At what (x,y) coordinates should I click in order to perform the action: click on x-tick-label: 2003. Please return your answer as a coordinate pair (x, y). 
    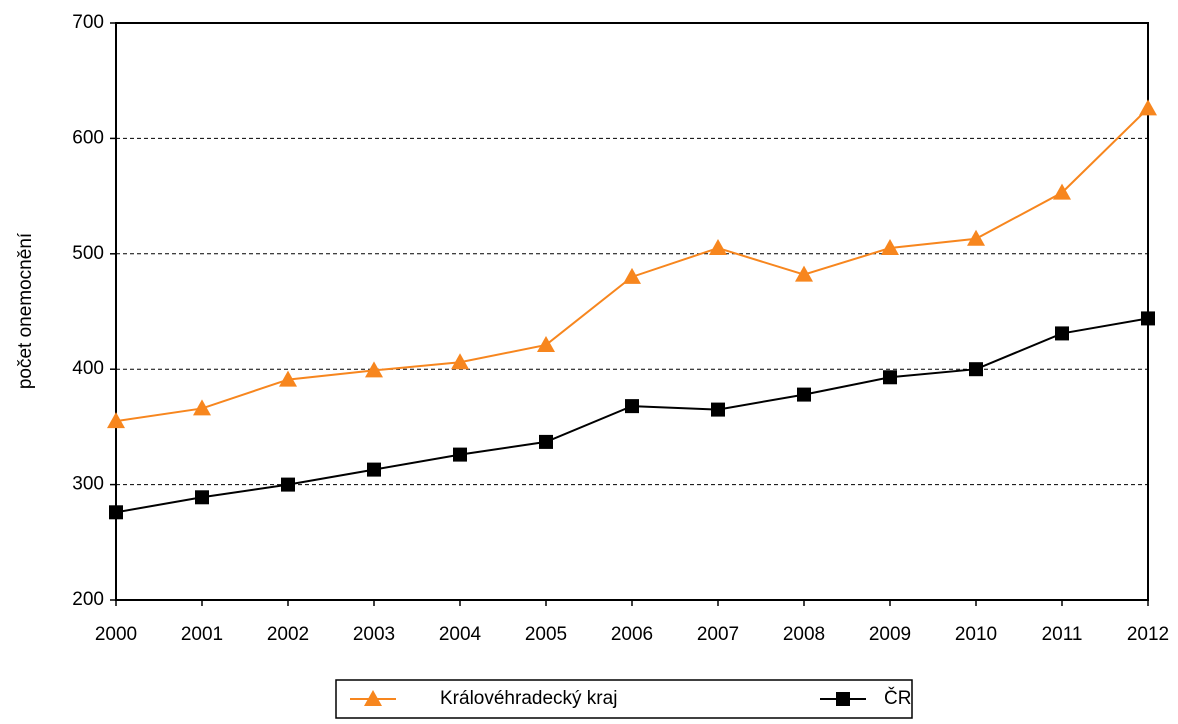
    Looking at the image, I should click on (374, 634).